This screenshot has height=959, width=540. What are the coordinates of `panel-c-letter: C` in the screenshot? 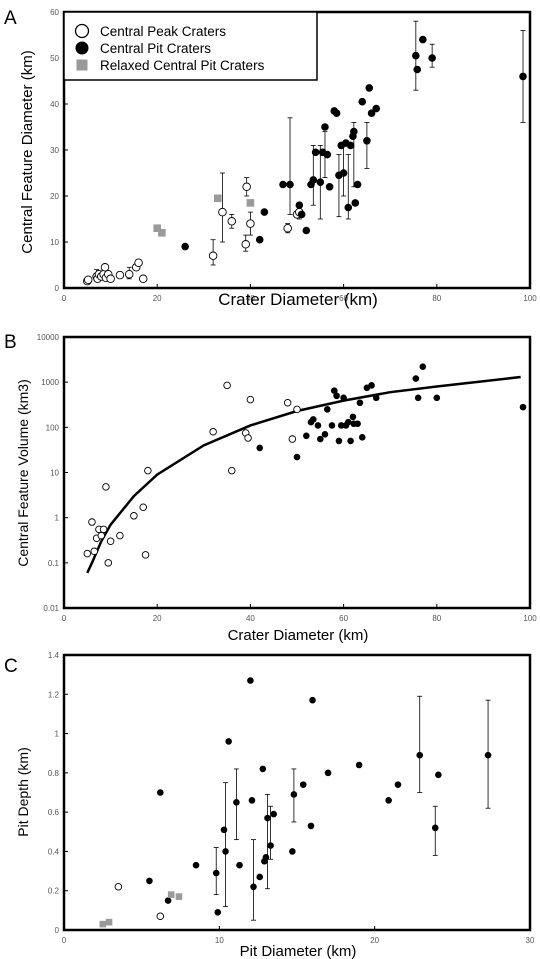 It's located at (11, 666).